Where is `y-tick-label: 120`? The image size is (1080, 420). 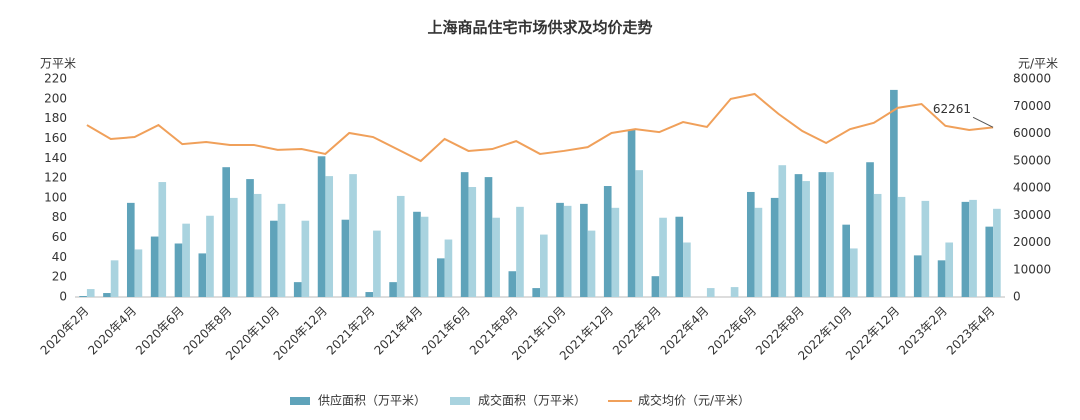 y-tick-label: 120 is located at coordinates (55, 178).